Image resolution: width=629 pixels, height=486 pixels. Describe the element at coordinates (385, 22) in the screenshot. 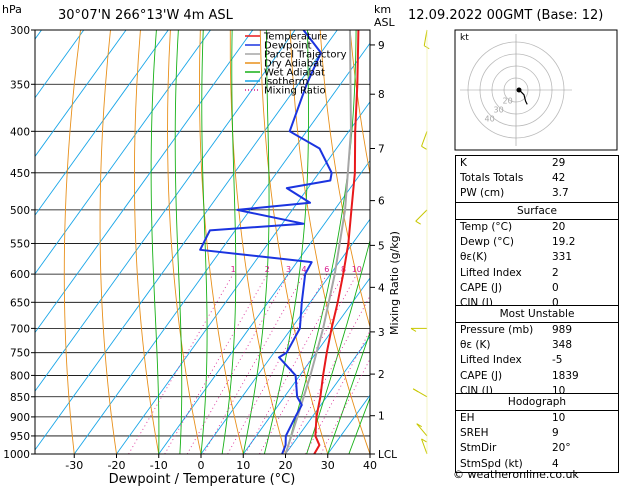

I see `asl-label: ASL` at that location.